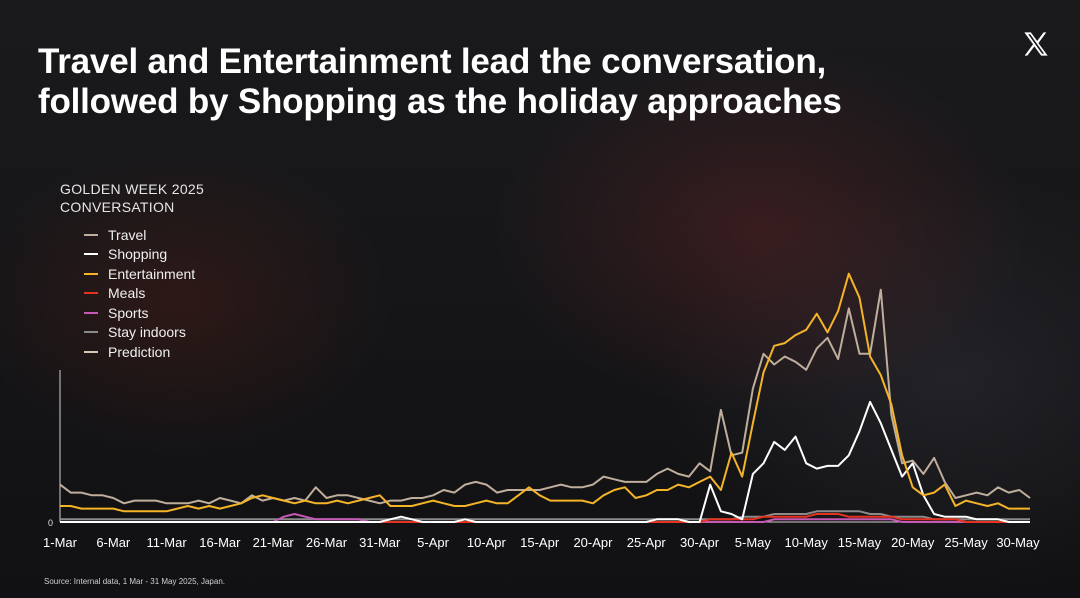  Describe the element at coordinates (380, 542) in the screenshot. I see `x-tick-label: 31-Mar` at that location.